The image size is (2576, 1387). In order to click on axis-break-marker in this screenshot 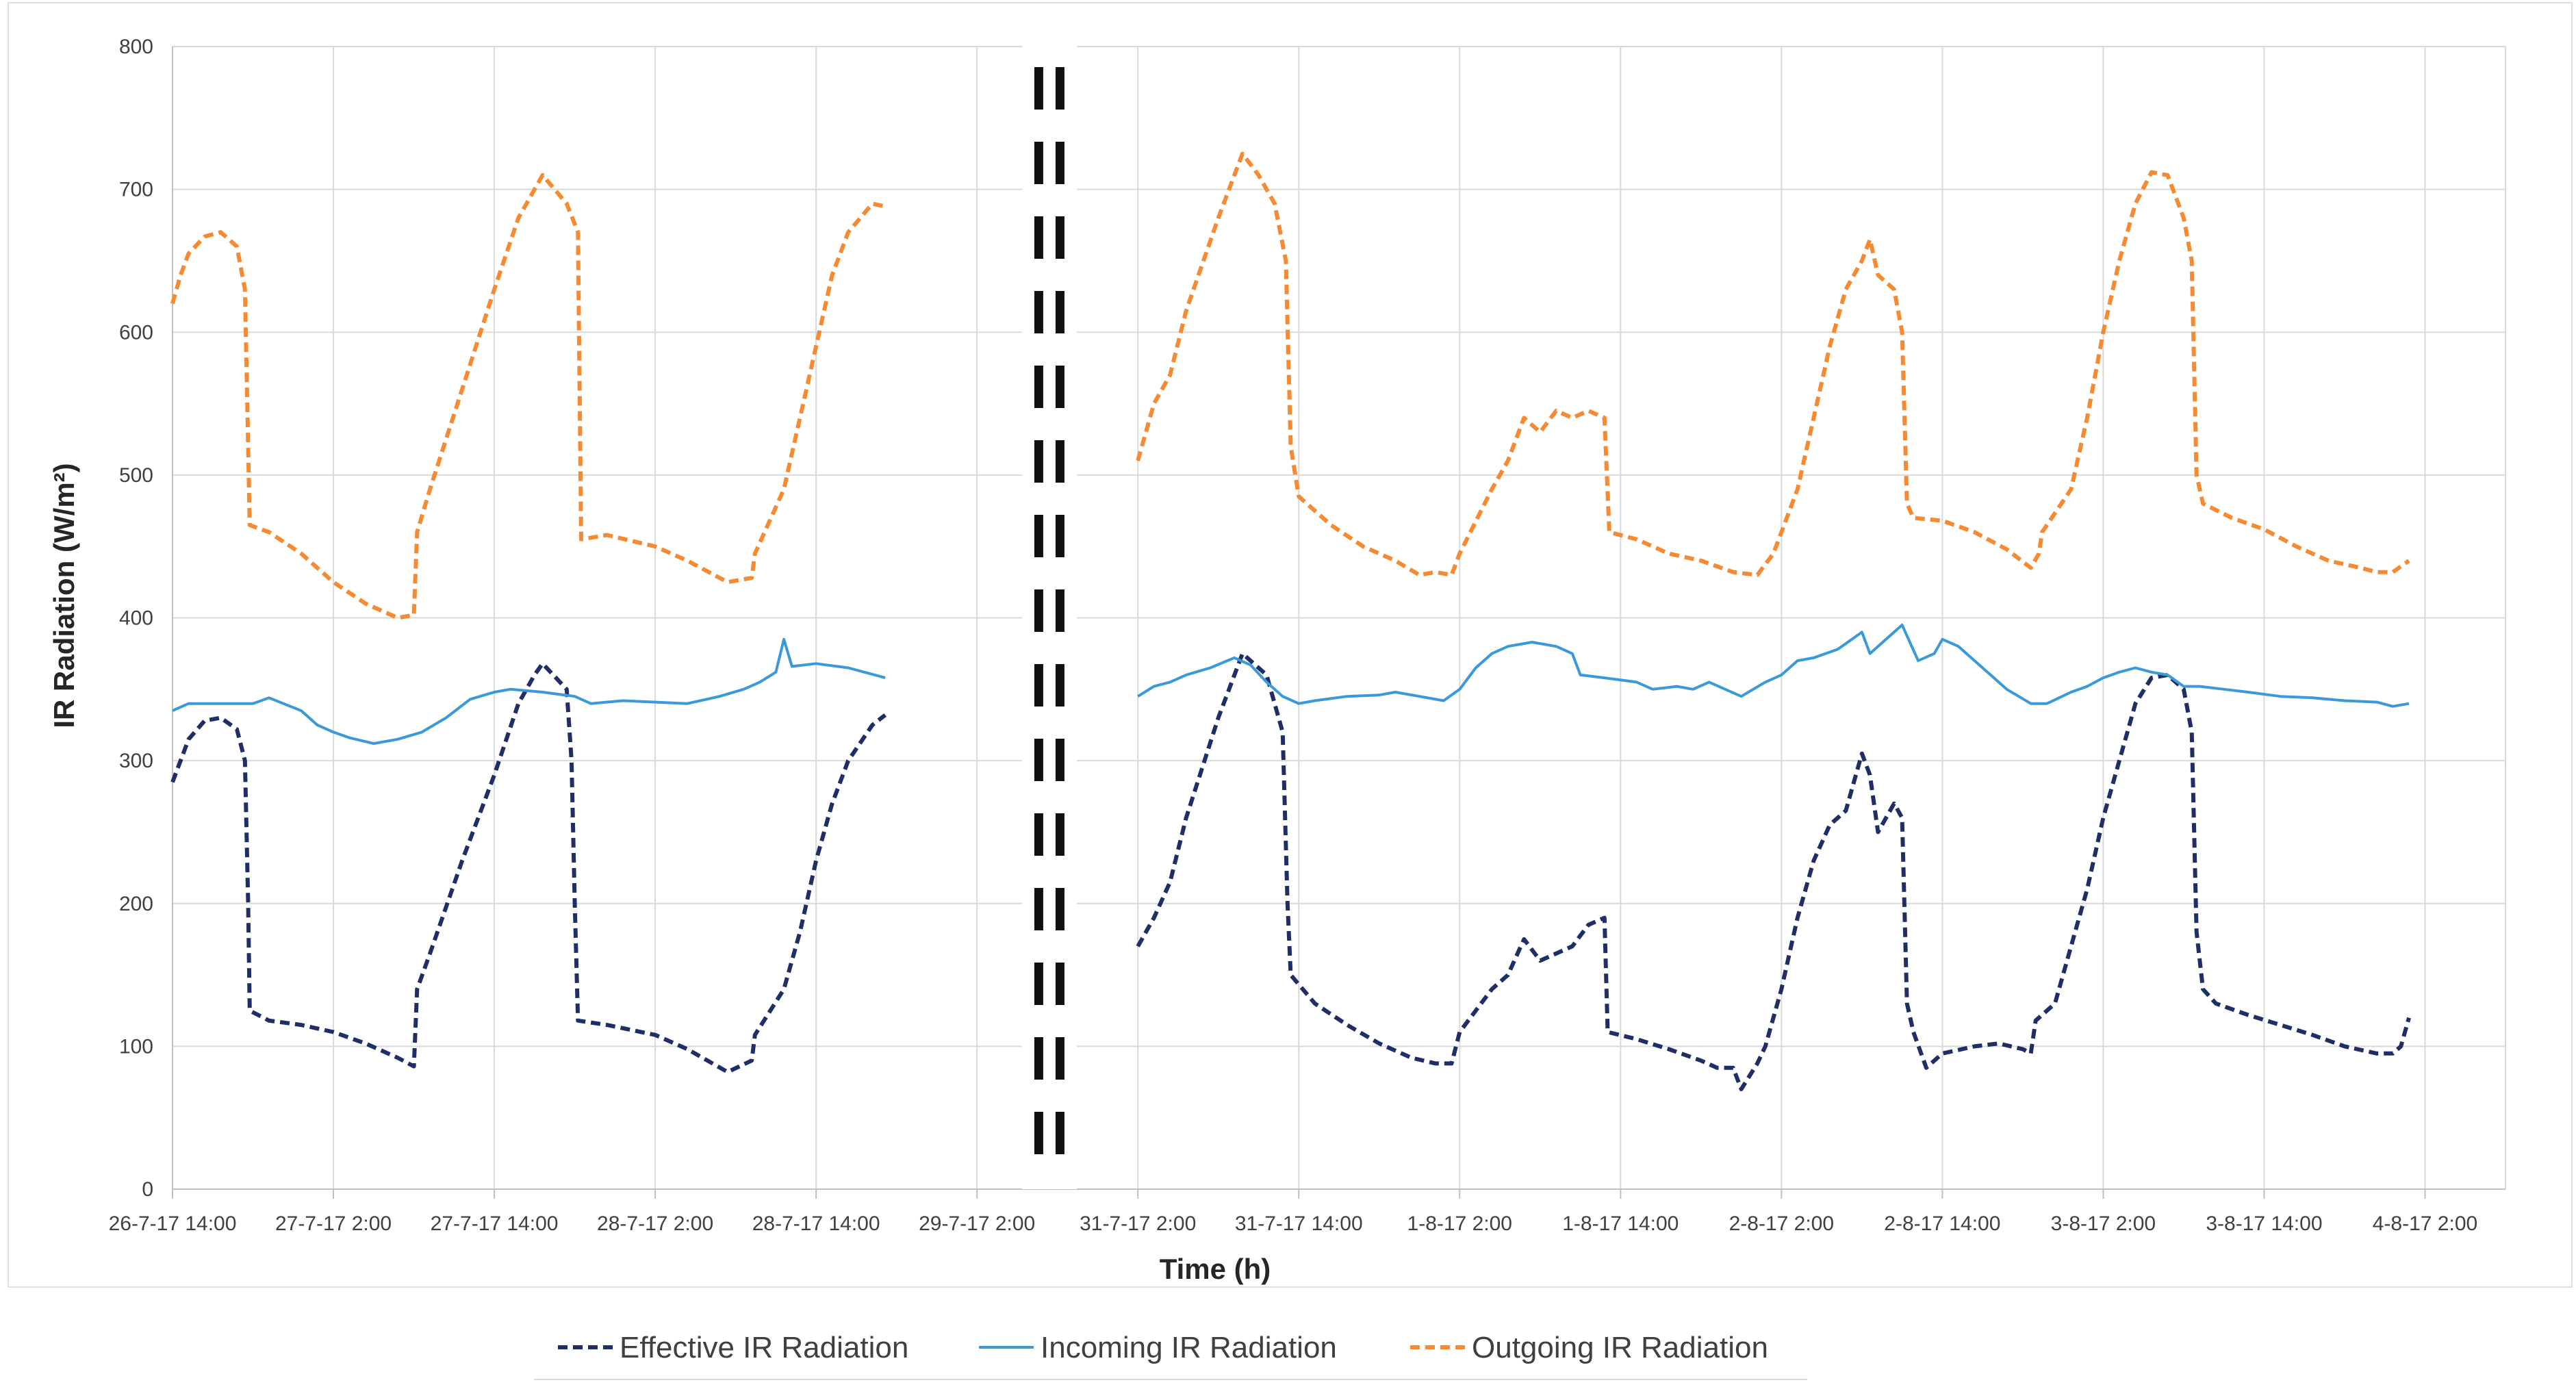, I will do `click(1049, 614)`.